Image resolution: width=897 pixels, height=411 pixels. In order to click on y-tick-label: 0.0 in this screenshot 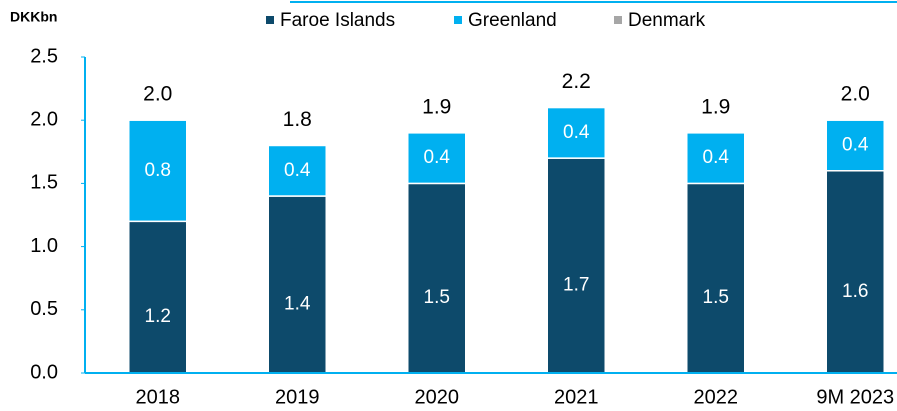, I will do `click(44, 372)`.